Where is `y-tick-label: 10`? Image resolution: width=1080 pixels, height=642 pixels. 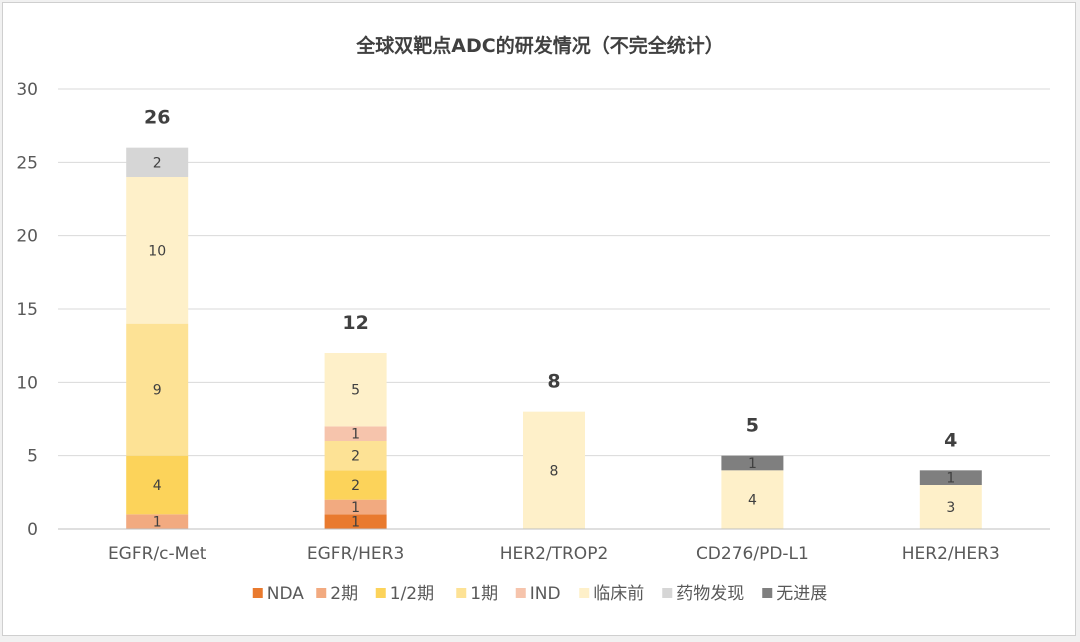 y-tick-label: 10 is located at coordinates (27, 383).